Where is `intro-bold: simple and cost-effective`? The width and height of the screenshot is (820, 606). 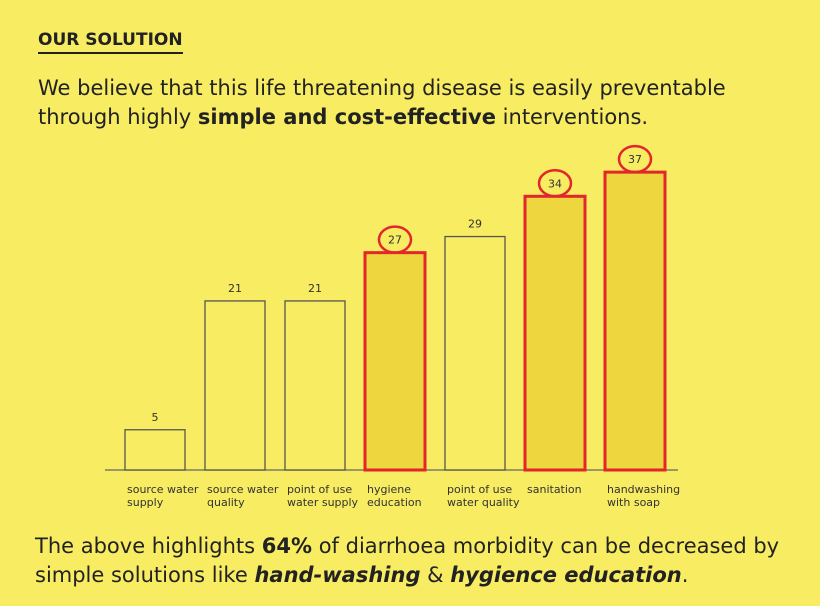 intro-bold: simple and cost-effective is located at coordinates (346, 117).